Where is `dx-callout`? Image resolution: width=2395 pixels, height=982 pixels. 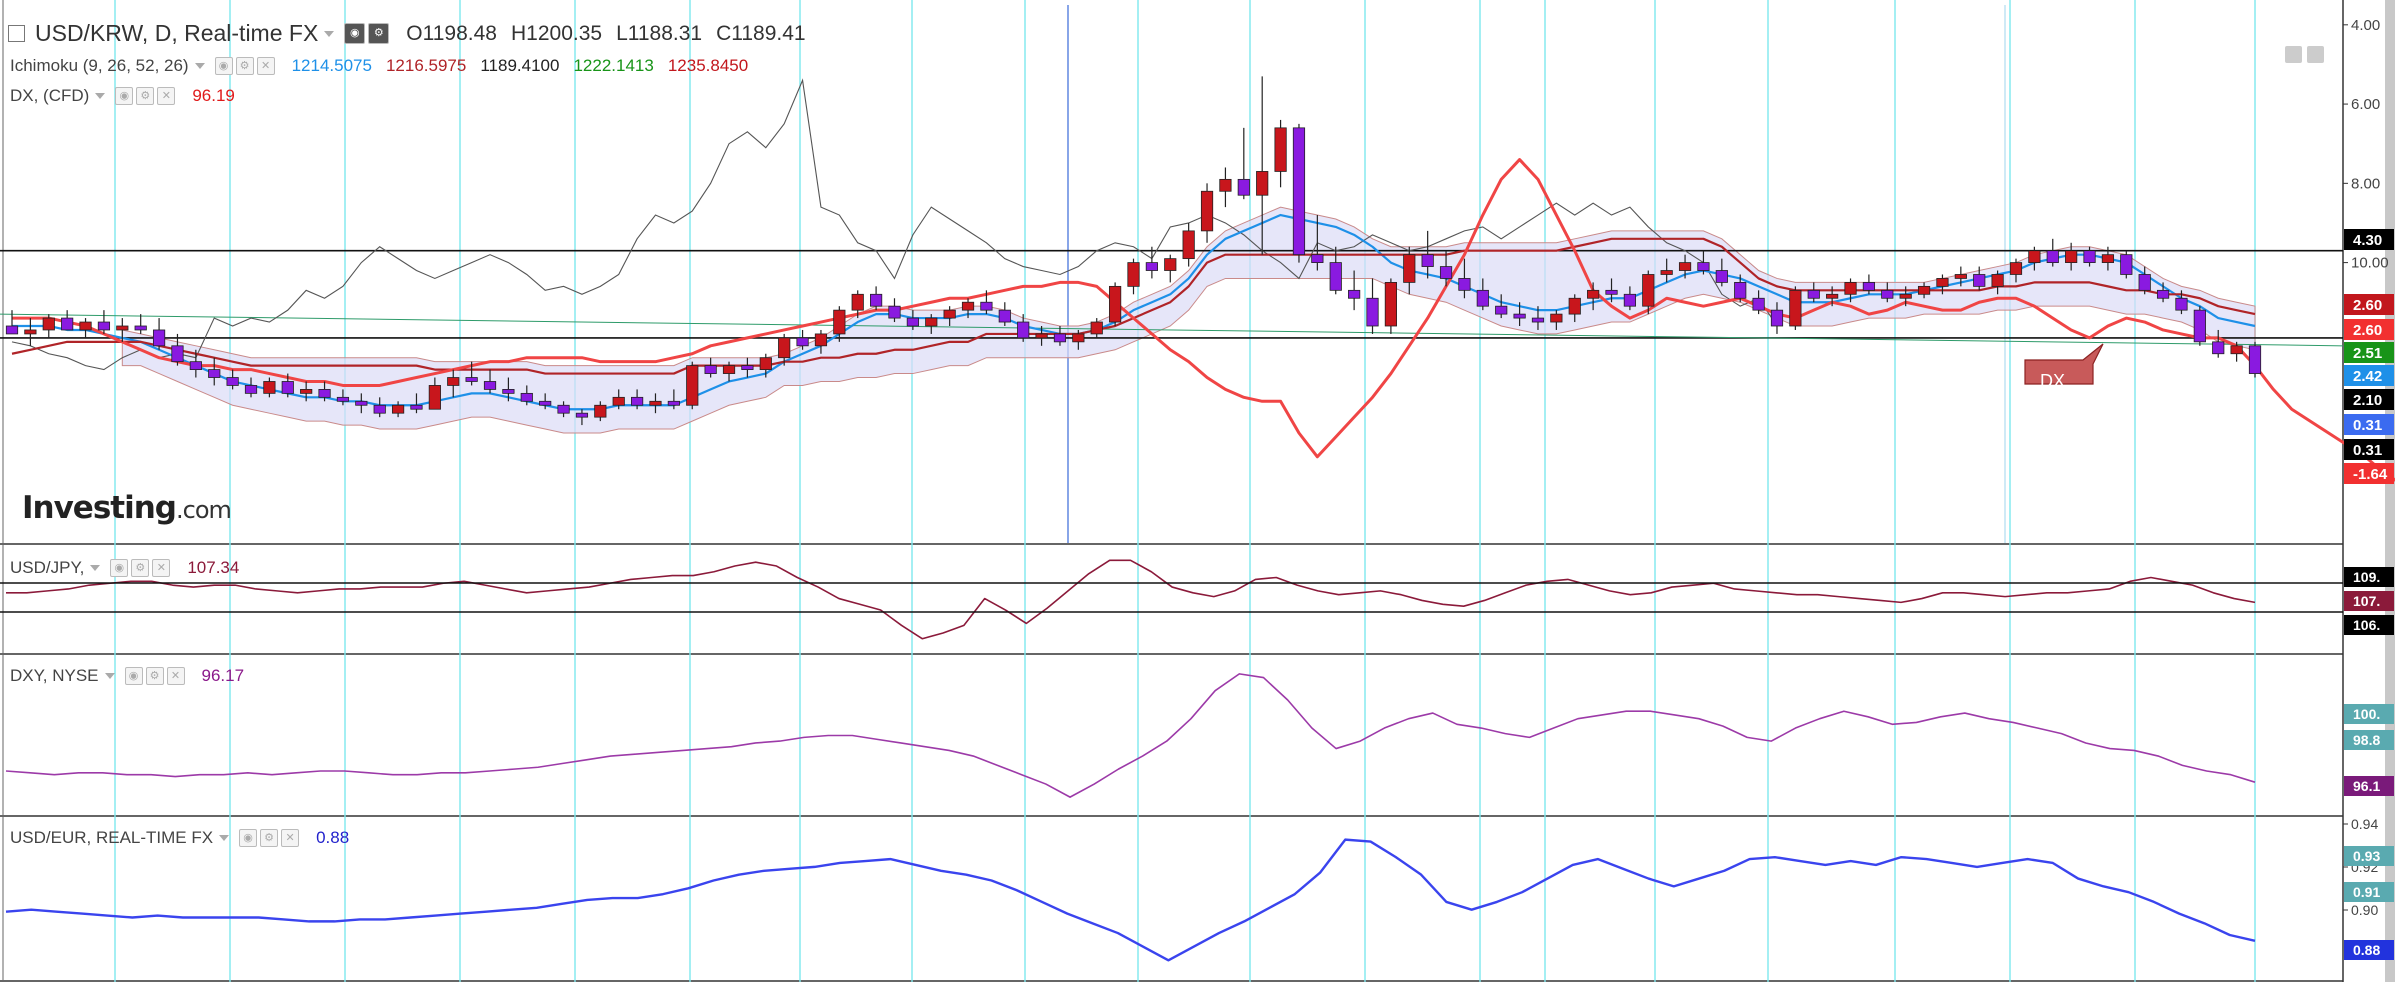 dx-callout is located at coordinates (2064, 364).